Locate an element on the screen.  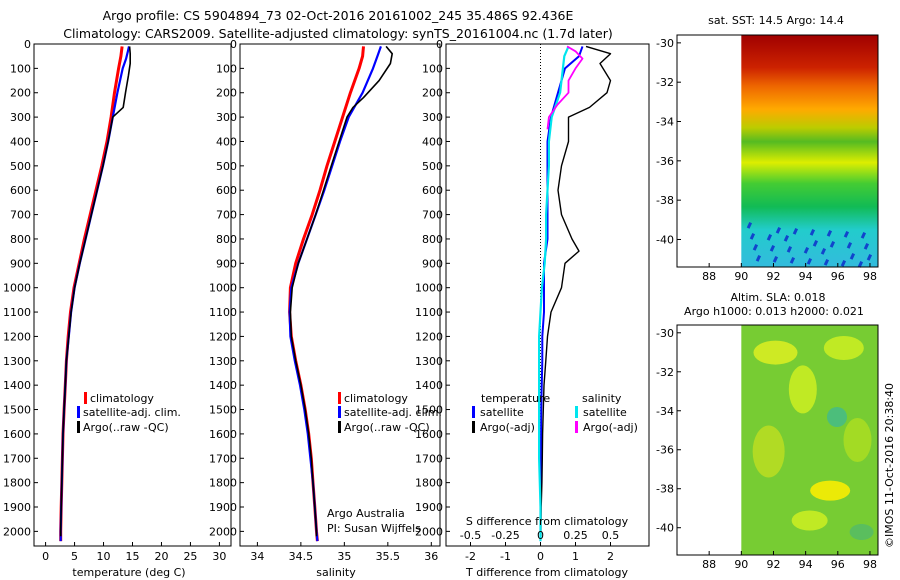
depth-tick-label: 500 is located at coordinates (432, 166).